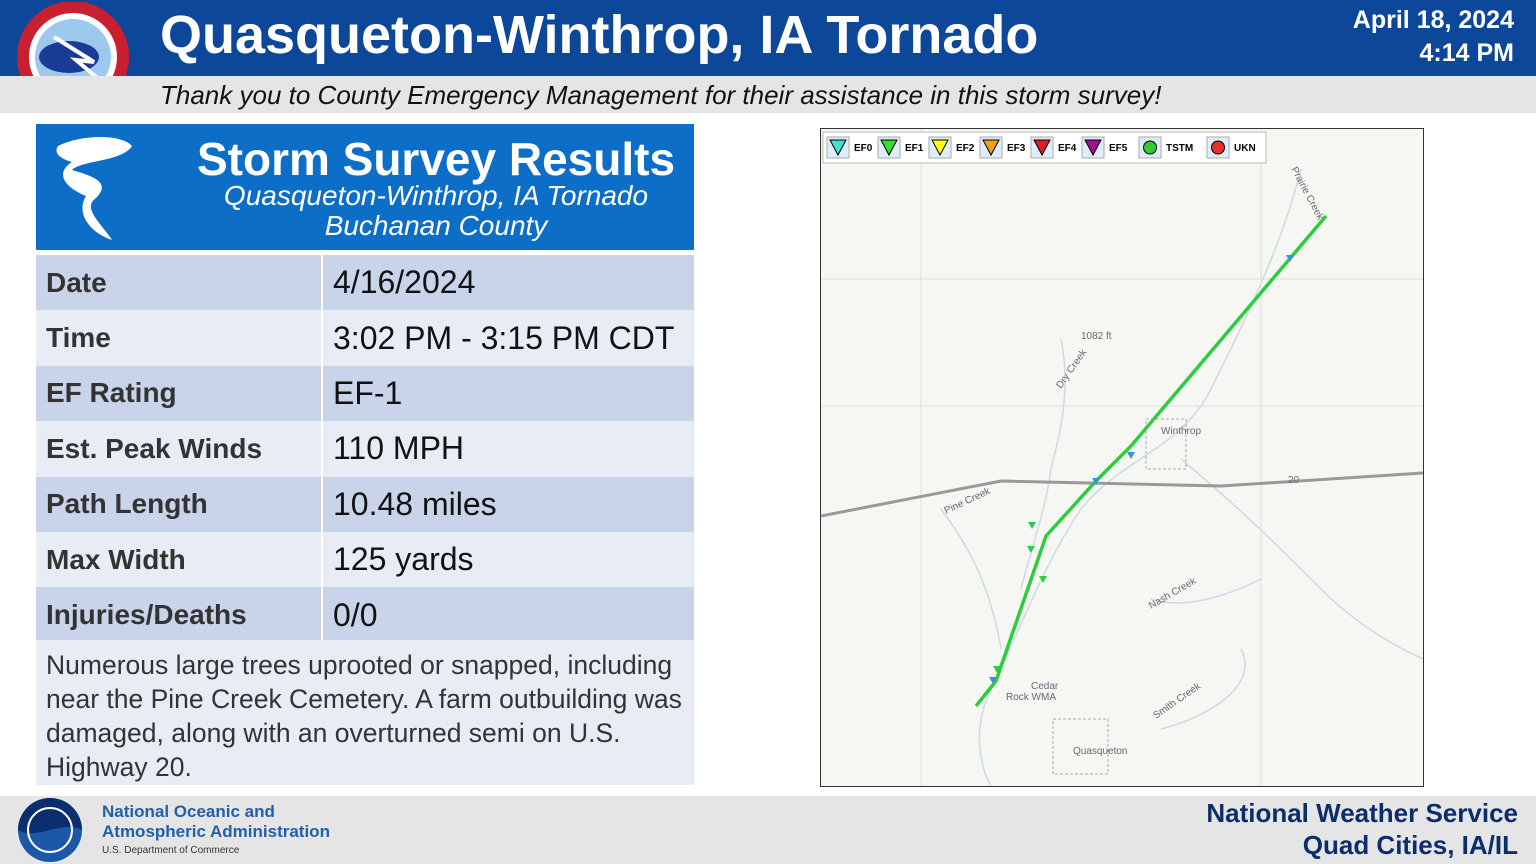  I want to click on map-label: 20, so click(1294, 480).